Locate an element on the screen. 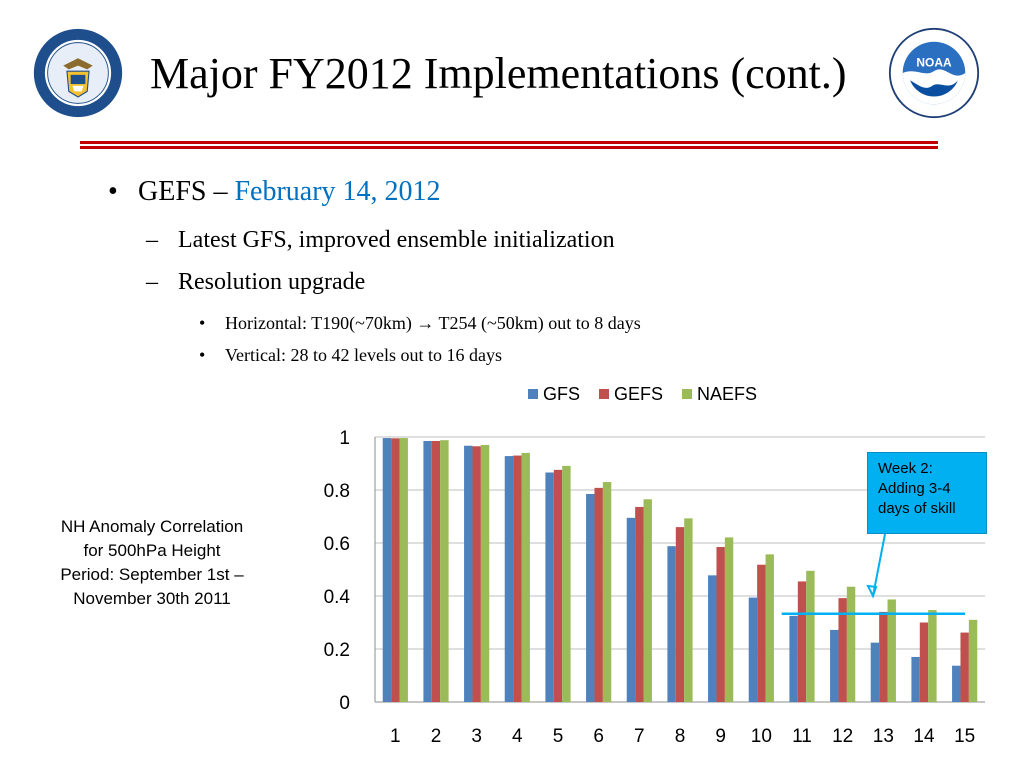 The width and height of the screenshot is (1024, 768). x-tick-label: 3 is located at coordinates (476, 736).